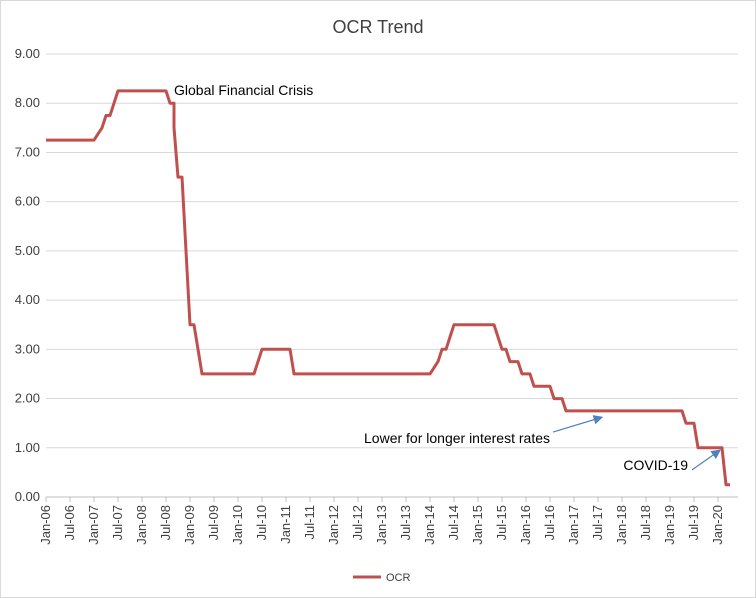  I want to click on x-tick-label: Jul-14, so click(453, 522).